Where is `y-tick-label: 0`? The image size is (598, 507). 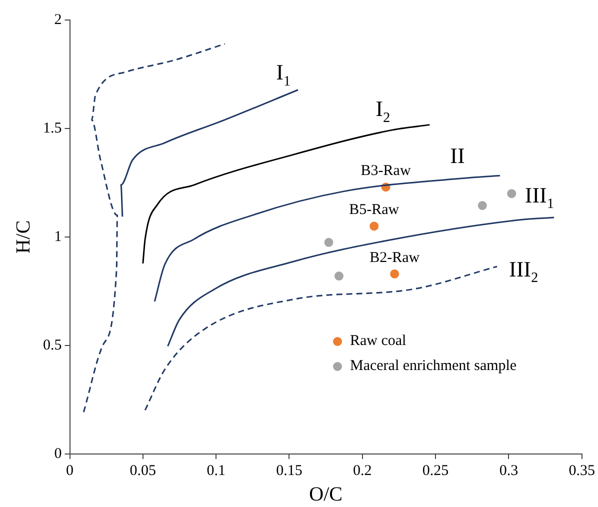
y-tick-label: 0 is located at coordinates (58, 454).